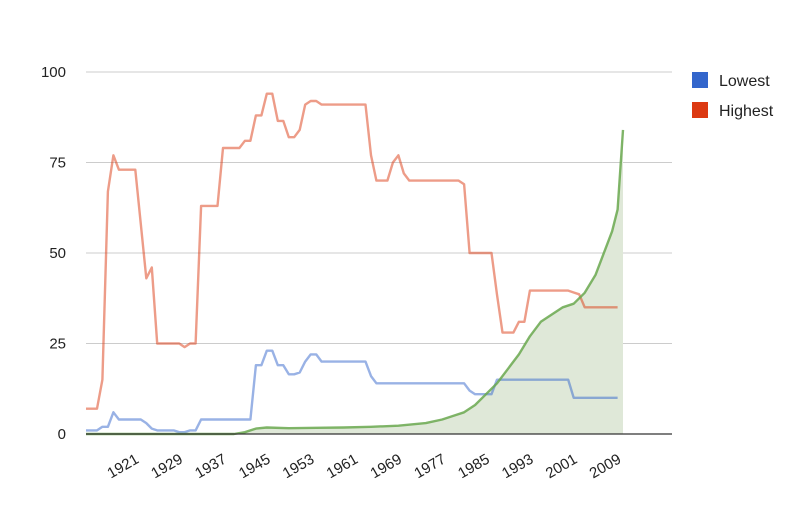 This screenshot has width=802, height=517. I want to click on x-tick-label: 1953, so click(298, 466).